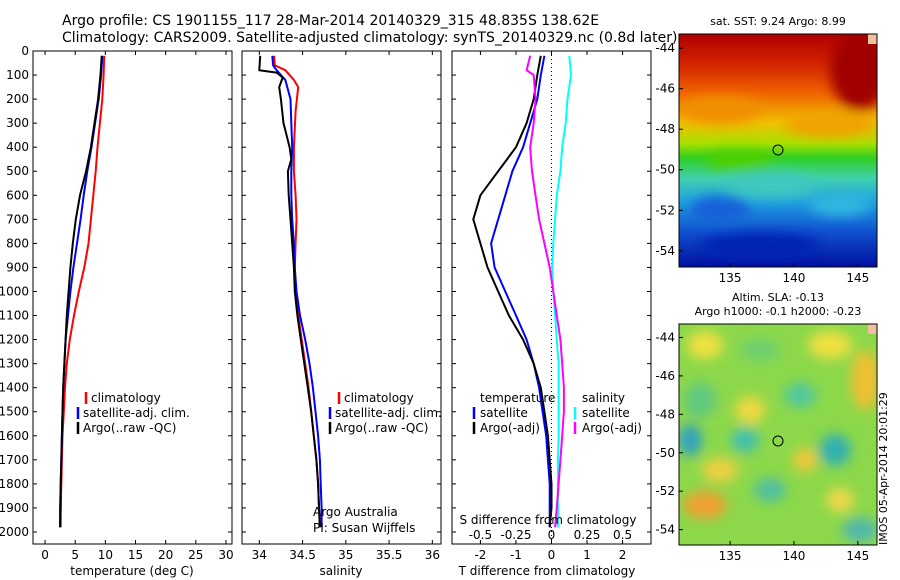 The image size is (900, 580). Describe the element at coordinates (603, 398) in the screenshot. I see `diff-legend-title-salinity: salinity` at that location.